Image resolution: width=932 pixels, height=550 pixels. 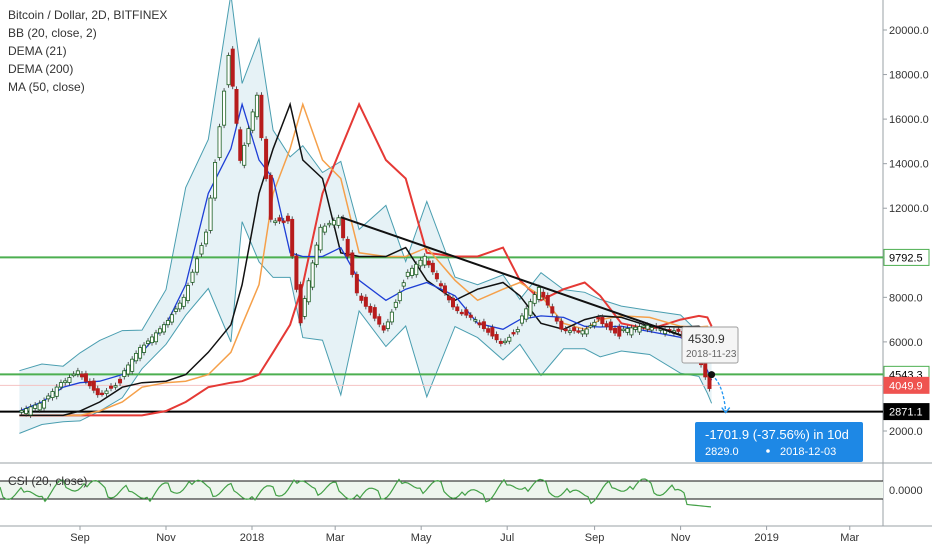 I want to click on projection-arrowhead, so click(x=726, y=410).